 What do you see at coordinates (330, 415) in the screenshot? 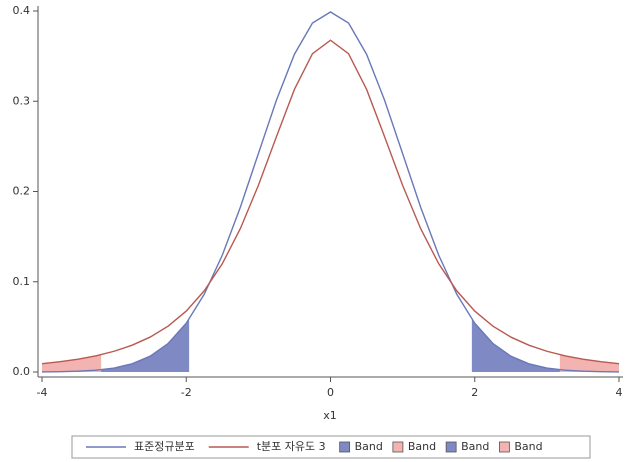
I see `x-axis-label: x1` at bounding box center [330, 415].